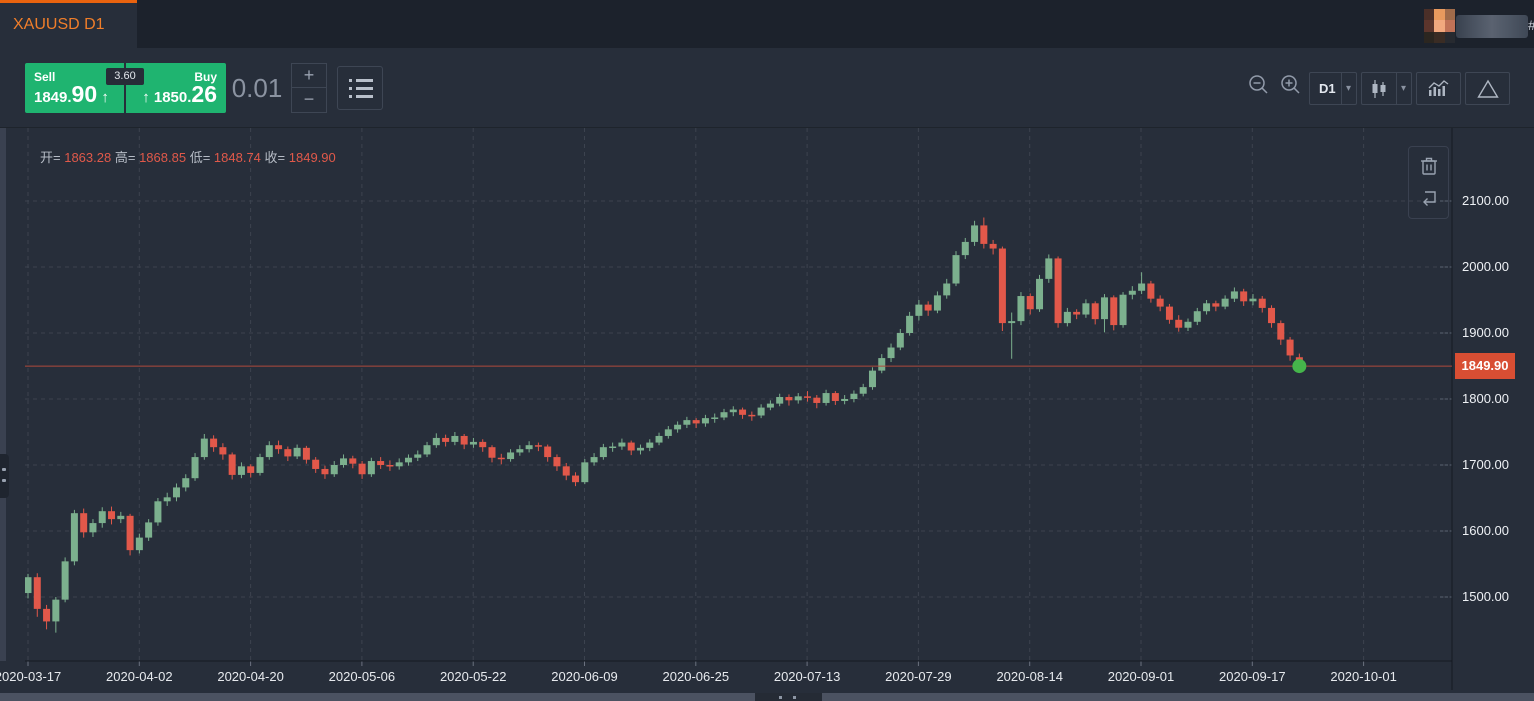 Image resolution: width=1534 pixels, height=701 pixels. What do you see at coordinates (1327, 88) in the screenshot?
I see `interval-value: D1` at bounding box center [1327, 88].